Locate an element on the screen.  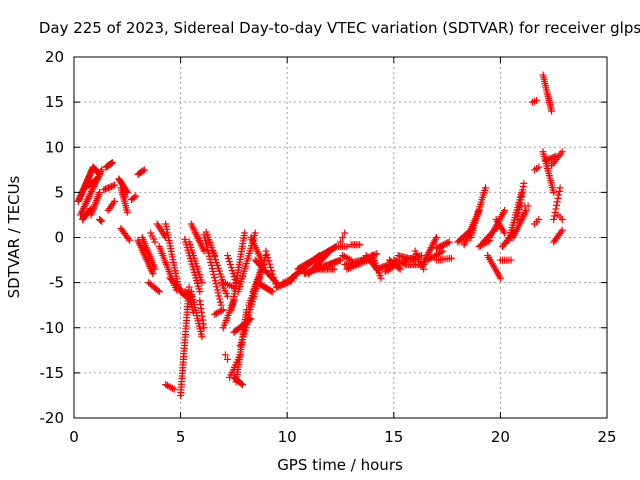
x-tick-label: 20 is located at coordinates (500, 437).